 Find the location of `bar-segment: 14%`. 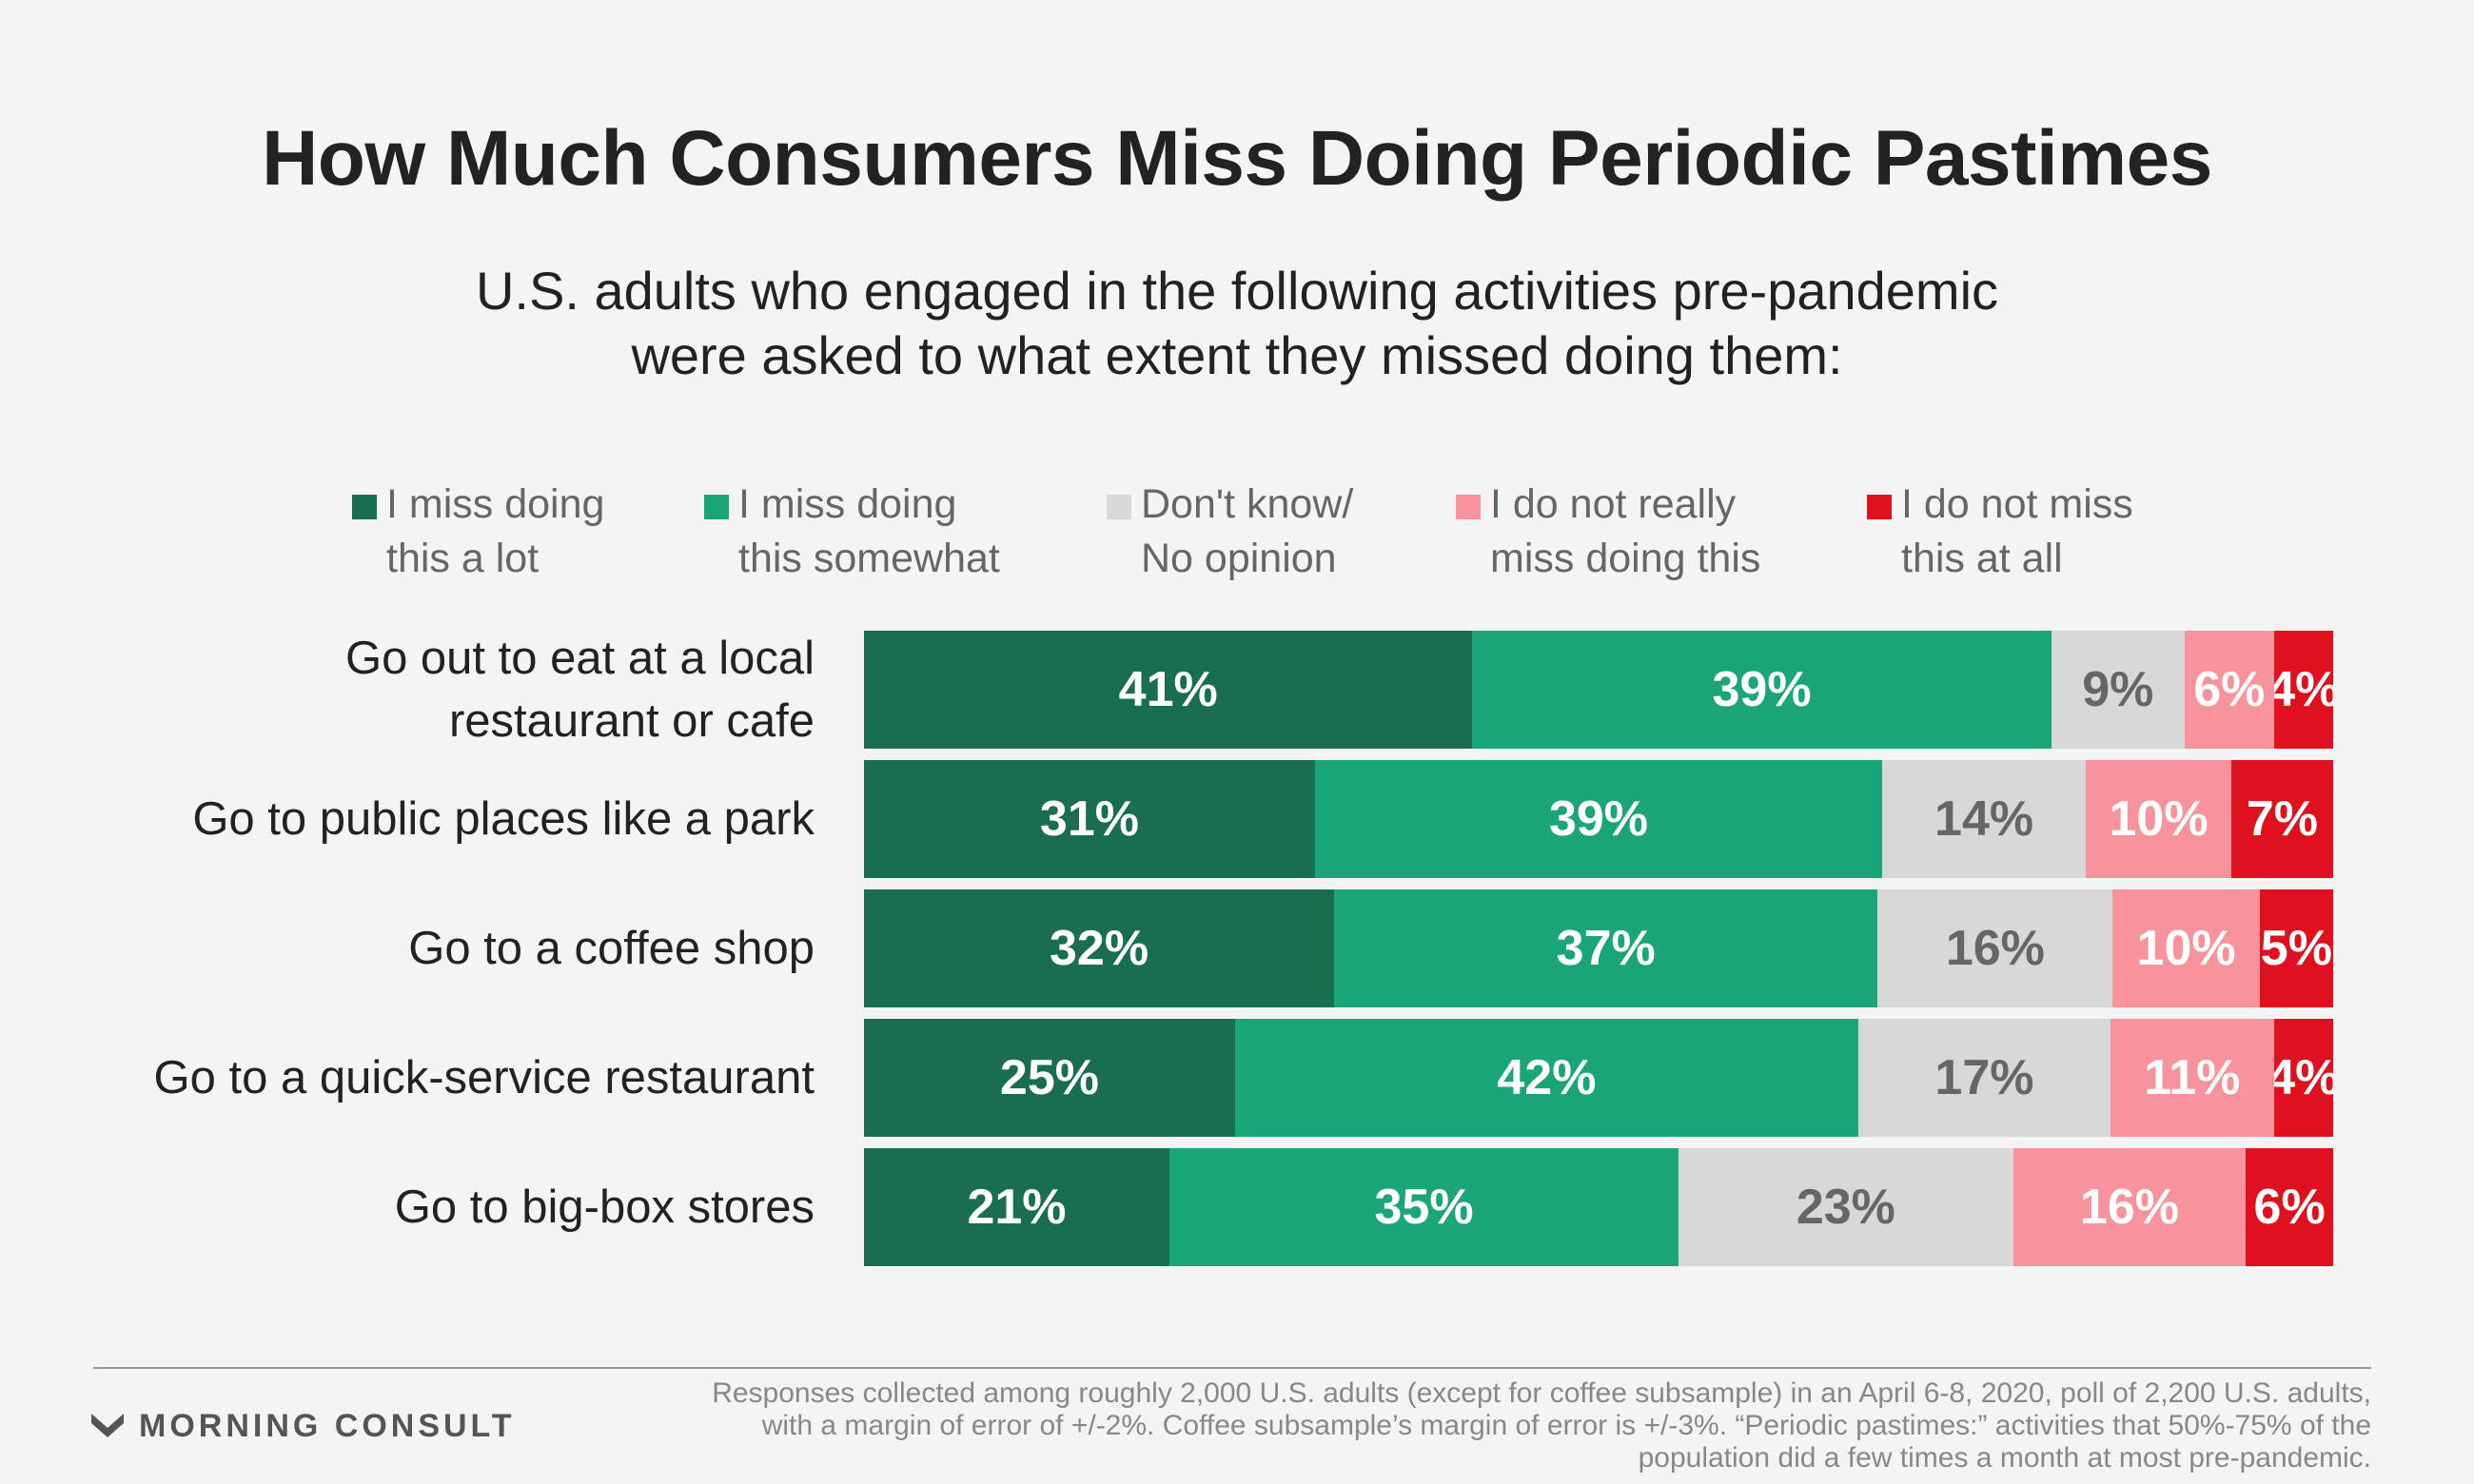

bar-segment: 14% is located at coordinates (1985, 819).